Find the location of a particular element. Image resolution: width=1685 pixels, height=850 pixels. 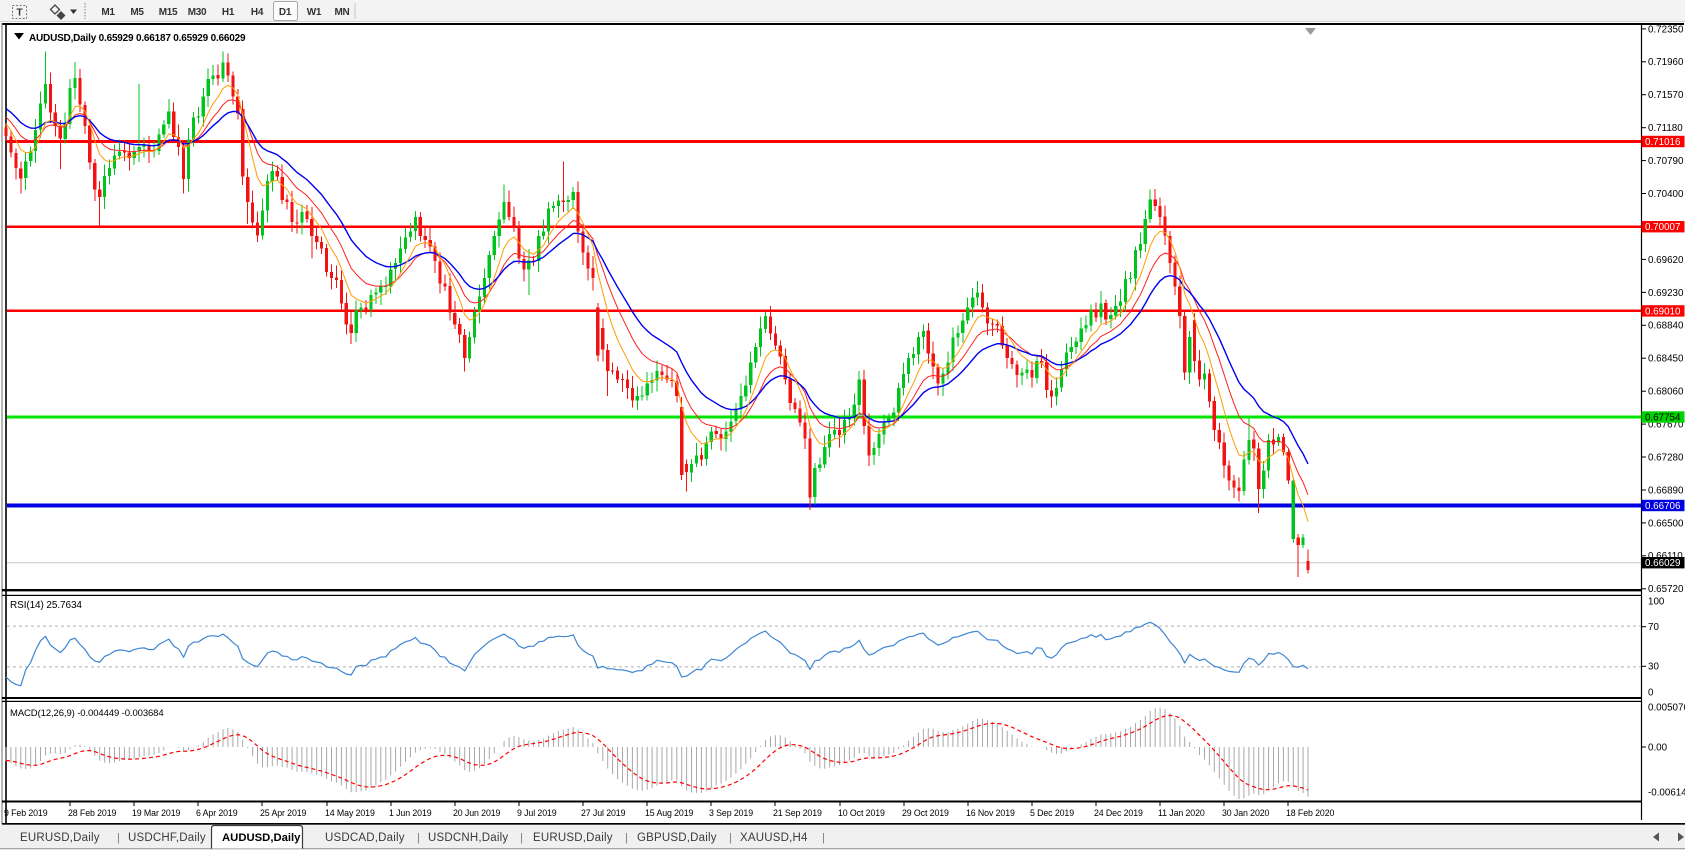

svg-text: 0.68840 is located at coordinates (1666, 326).